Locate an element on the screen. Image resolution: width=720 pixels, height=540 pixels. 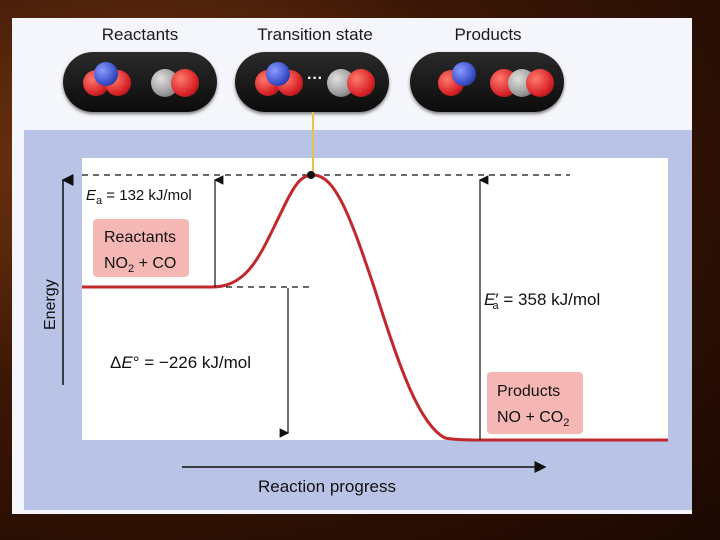
reactants-callout-title: Reactants is located at coordinates (140, 237).